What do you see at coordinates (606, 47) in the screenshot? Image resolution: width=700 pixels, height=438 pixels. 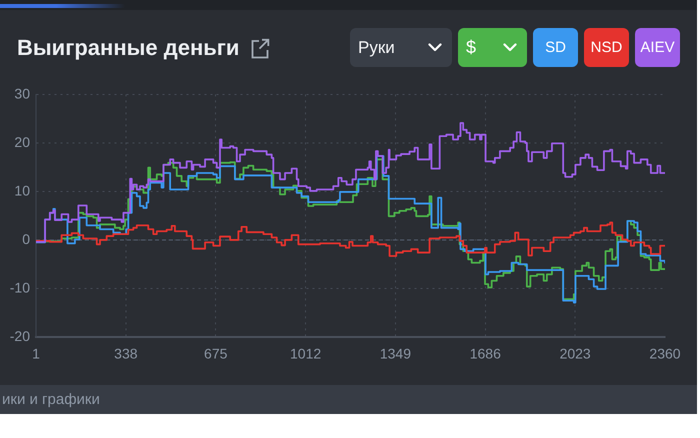 I see `text: NSD` at bounding box center [606, 47].